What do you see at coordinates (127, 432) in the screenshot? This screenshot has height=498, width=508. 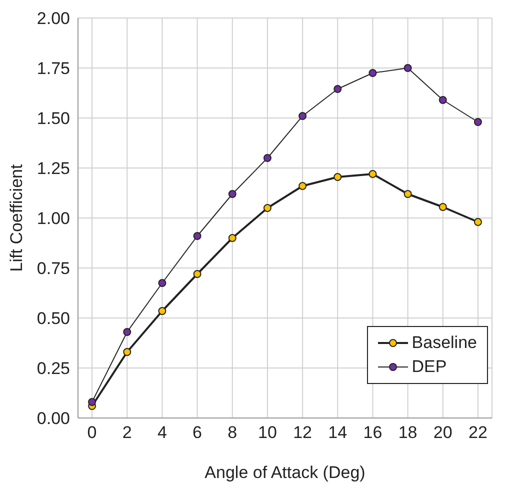 I see `x-tick-label: 2` at bounding box center [127, 432].